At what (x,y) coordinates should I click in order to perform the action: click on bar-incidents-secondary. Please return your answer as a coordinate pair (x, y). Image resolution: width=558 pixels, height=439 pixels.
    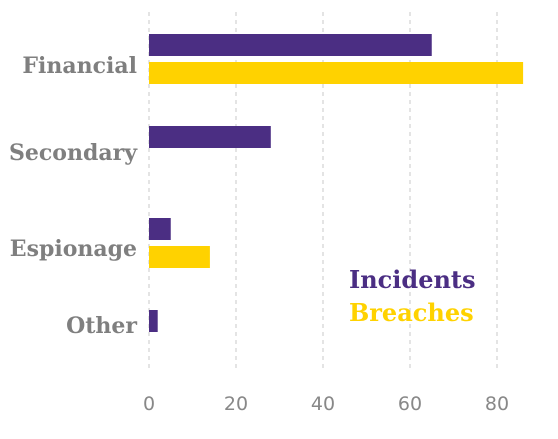
    Looking at the image, I should click on (210, 137).